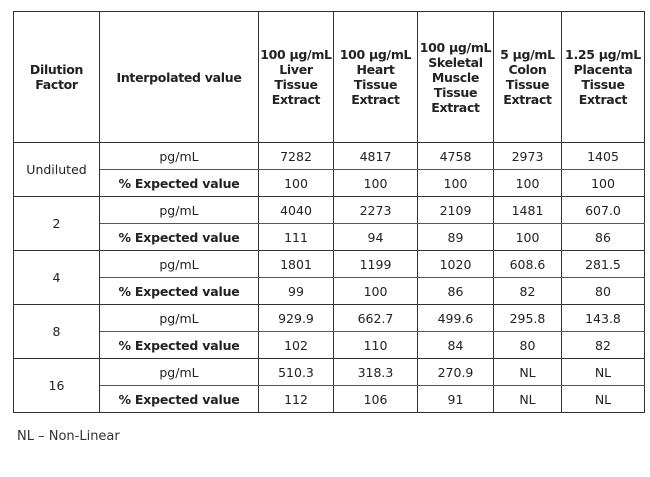 The image size is (650, 477). I want to click on table-row: 2 pg/mL 4040 2273 2109 1481 607.0, so click(329, 223).